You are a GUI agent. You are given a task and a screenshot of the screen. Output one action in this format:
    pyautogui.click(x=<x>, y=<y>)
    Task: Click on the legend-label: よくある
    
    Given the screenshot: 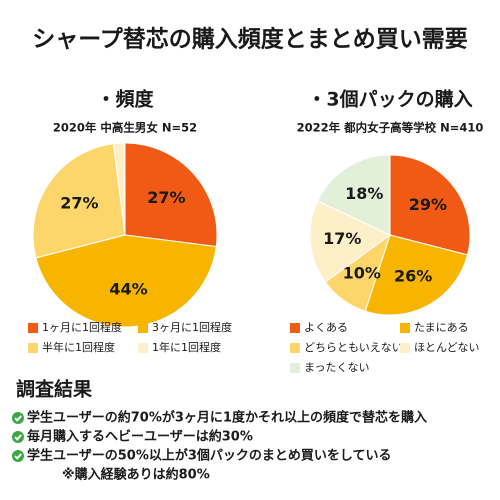 What is the action you would take?
    pyautogui.click(x=326, y=327)
    